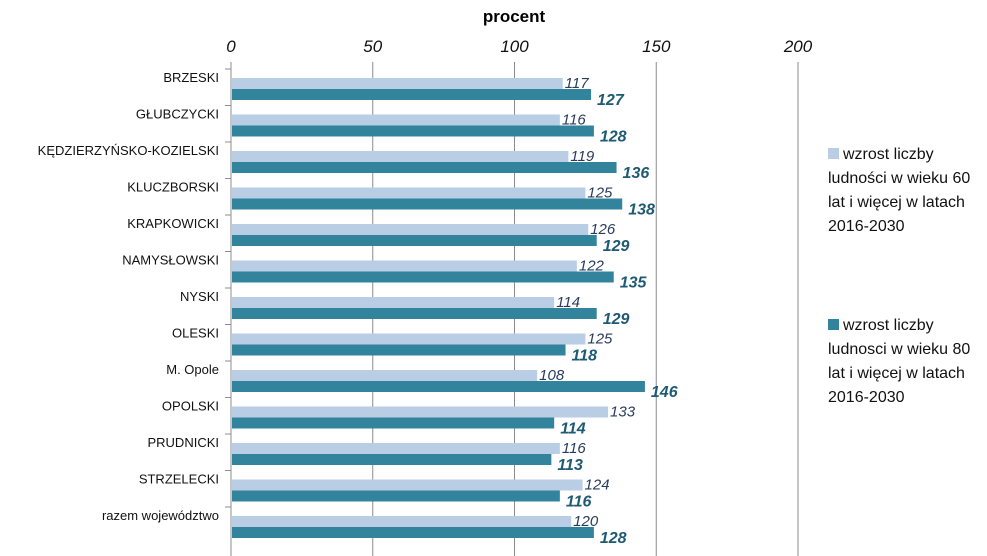  What do you see at coordinates (173, 223) in the screenshot?
I see `category-label: KRAPKOWICKI` at bounding box center [173, 223].